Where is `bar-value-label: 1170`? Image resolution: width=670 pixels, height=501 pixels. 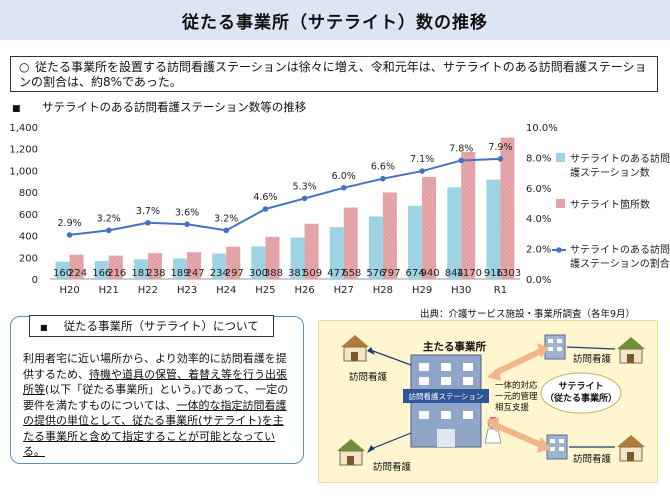 bar-value-label: 1170 is located at coordinates (469, 273).